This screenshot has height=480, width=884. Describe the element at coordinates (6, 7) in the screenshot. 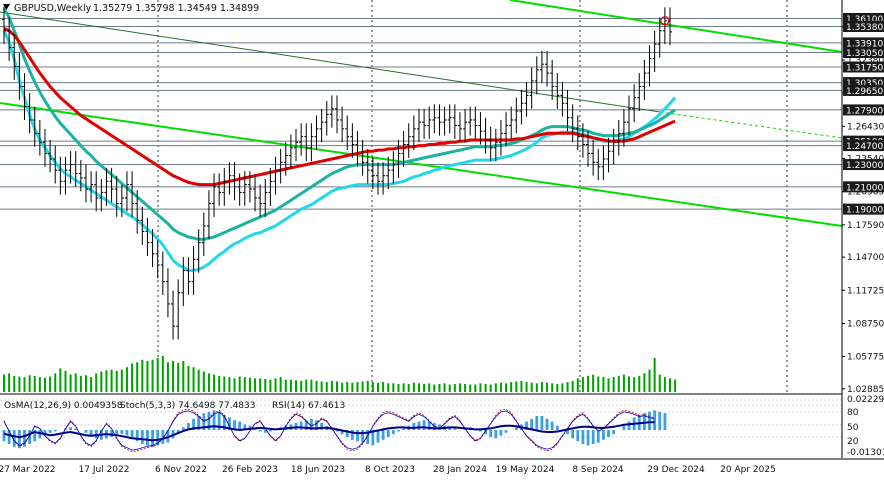

I see `symbol-dropdown-icon` at that location.